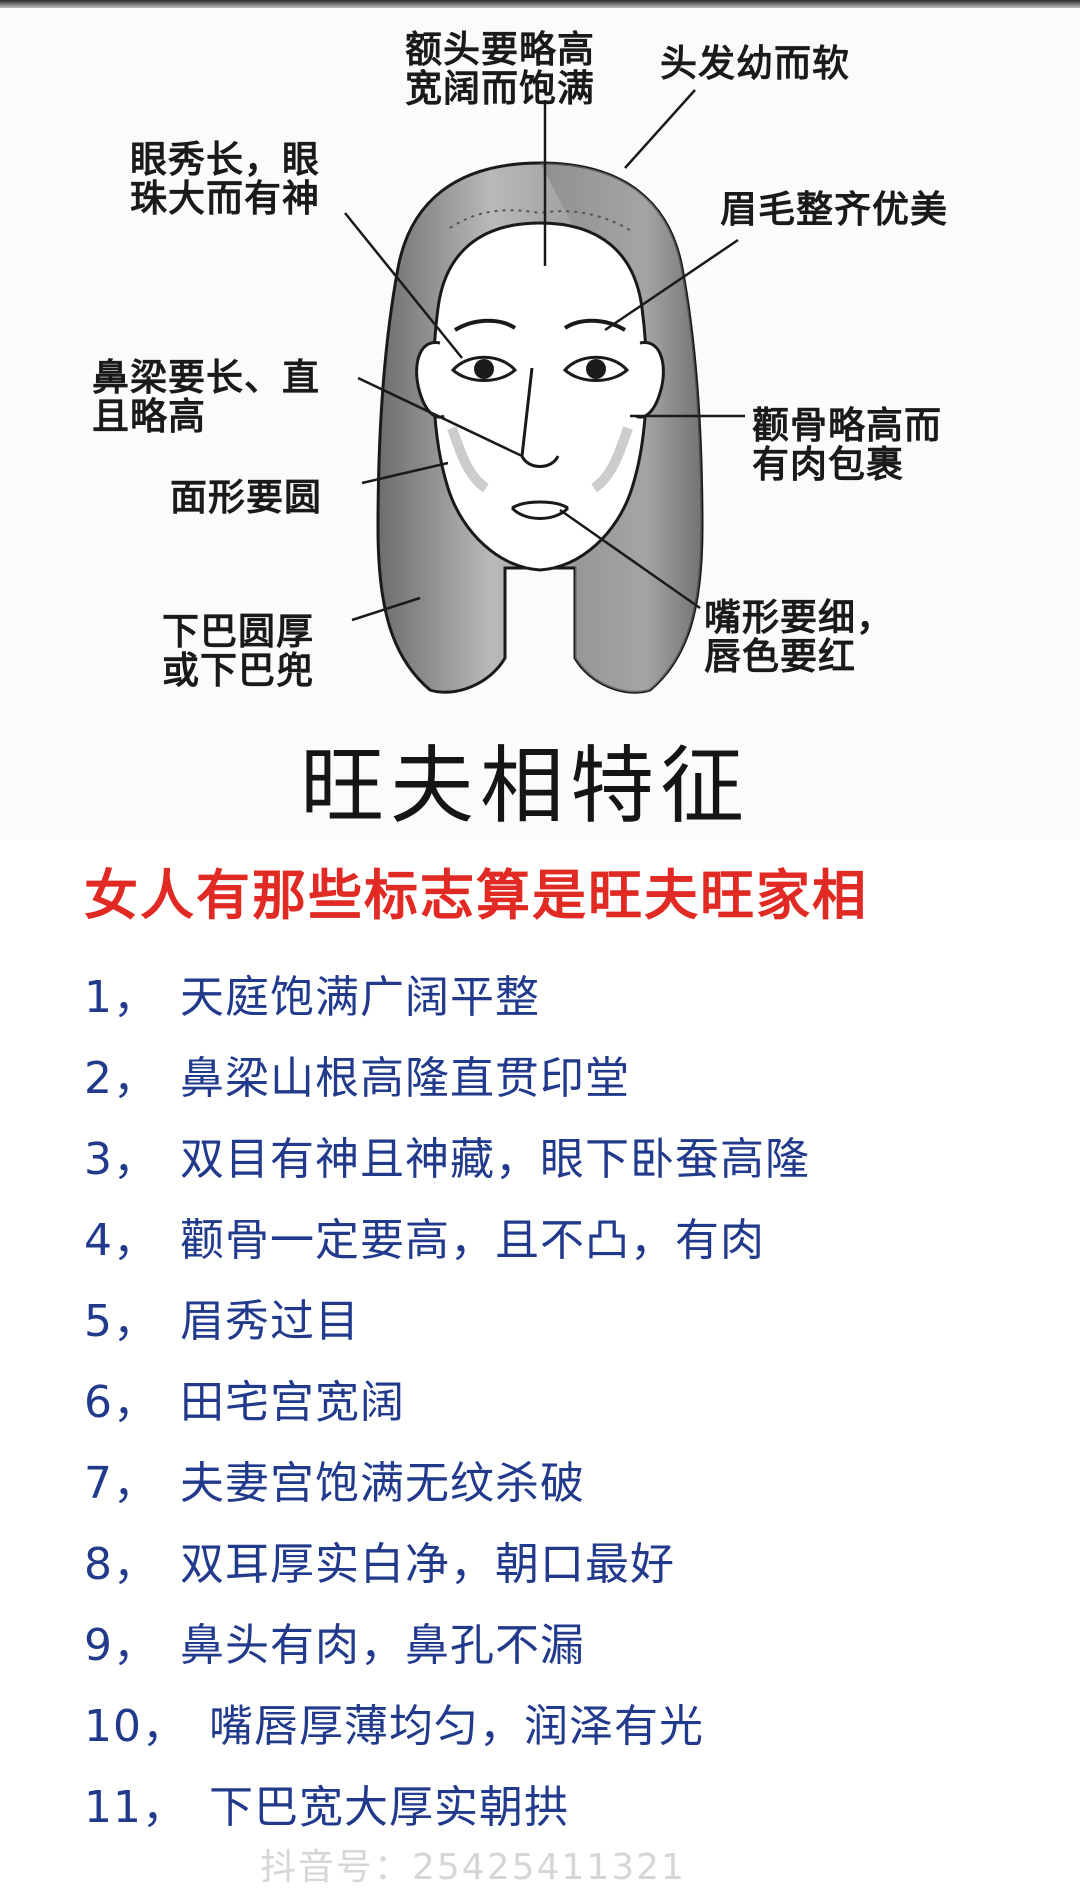 This screenshot has width=1080, height=1890. Describe the element at coordinates (424, 1240) in the screenshot. I see `list-item: 4， 颧骨一定要高，且不凸，有肉` at that location.